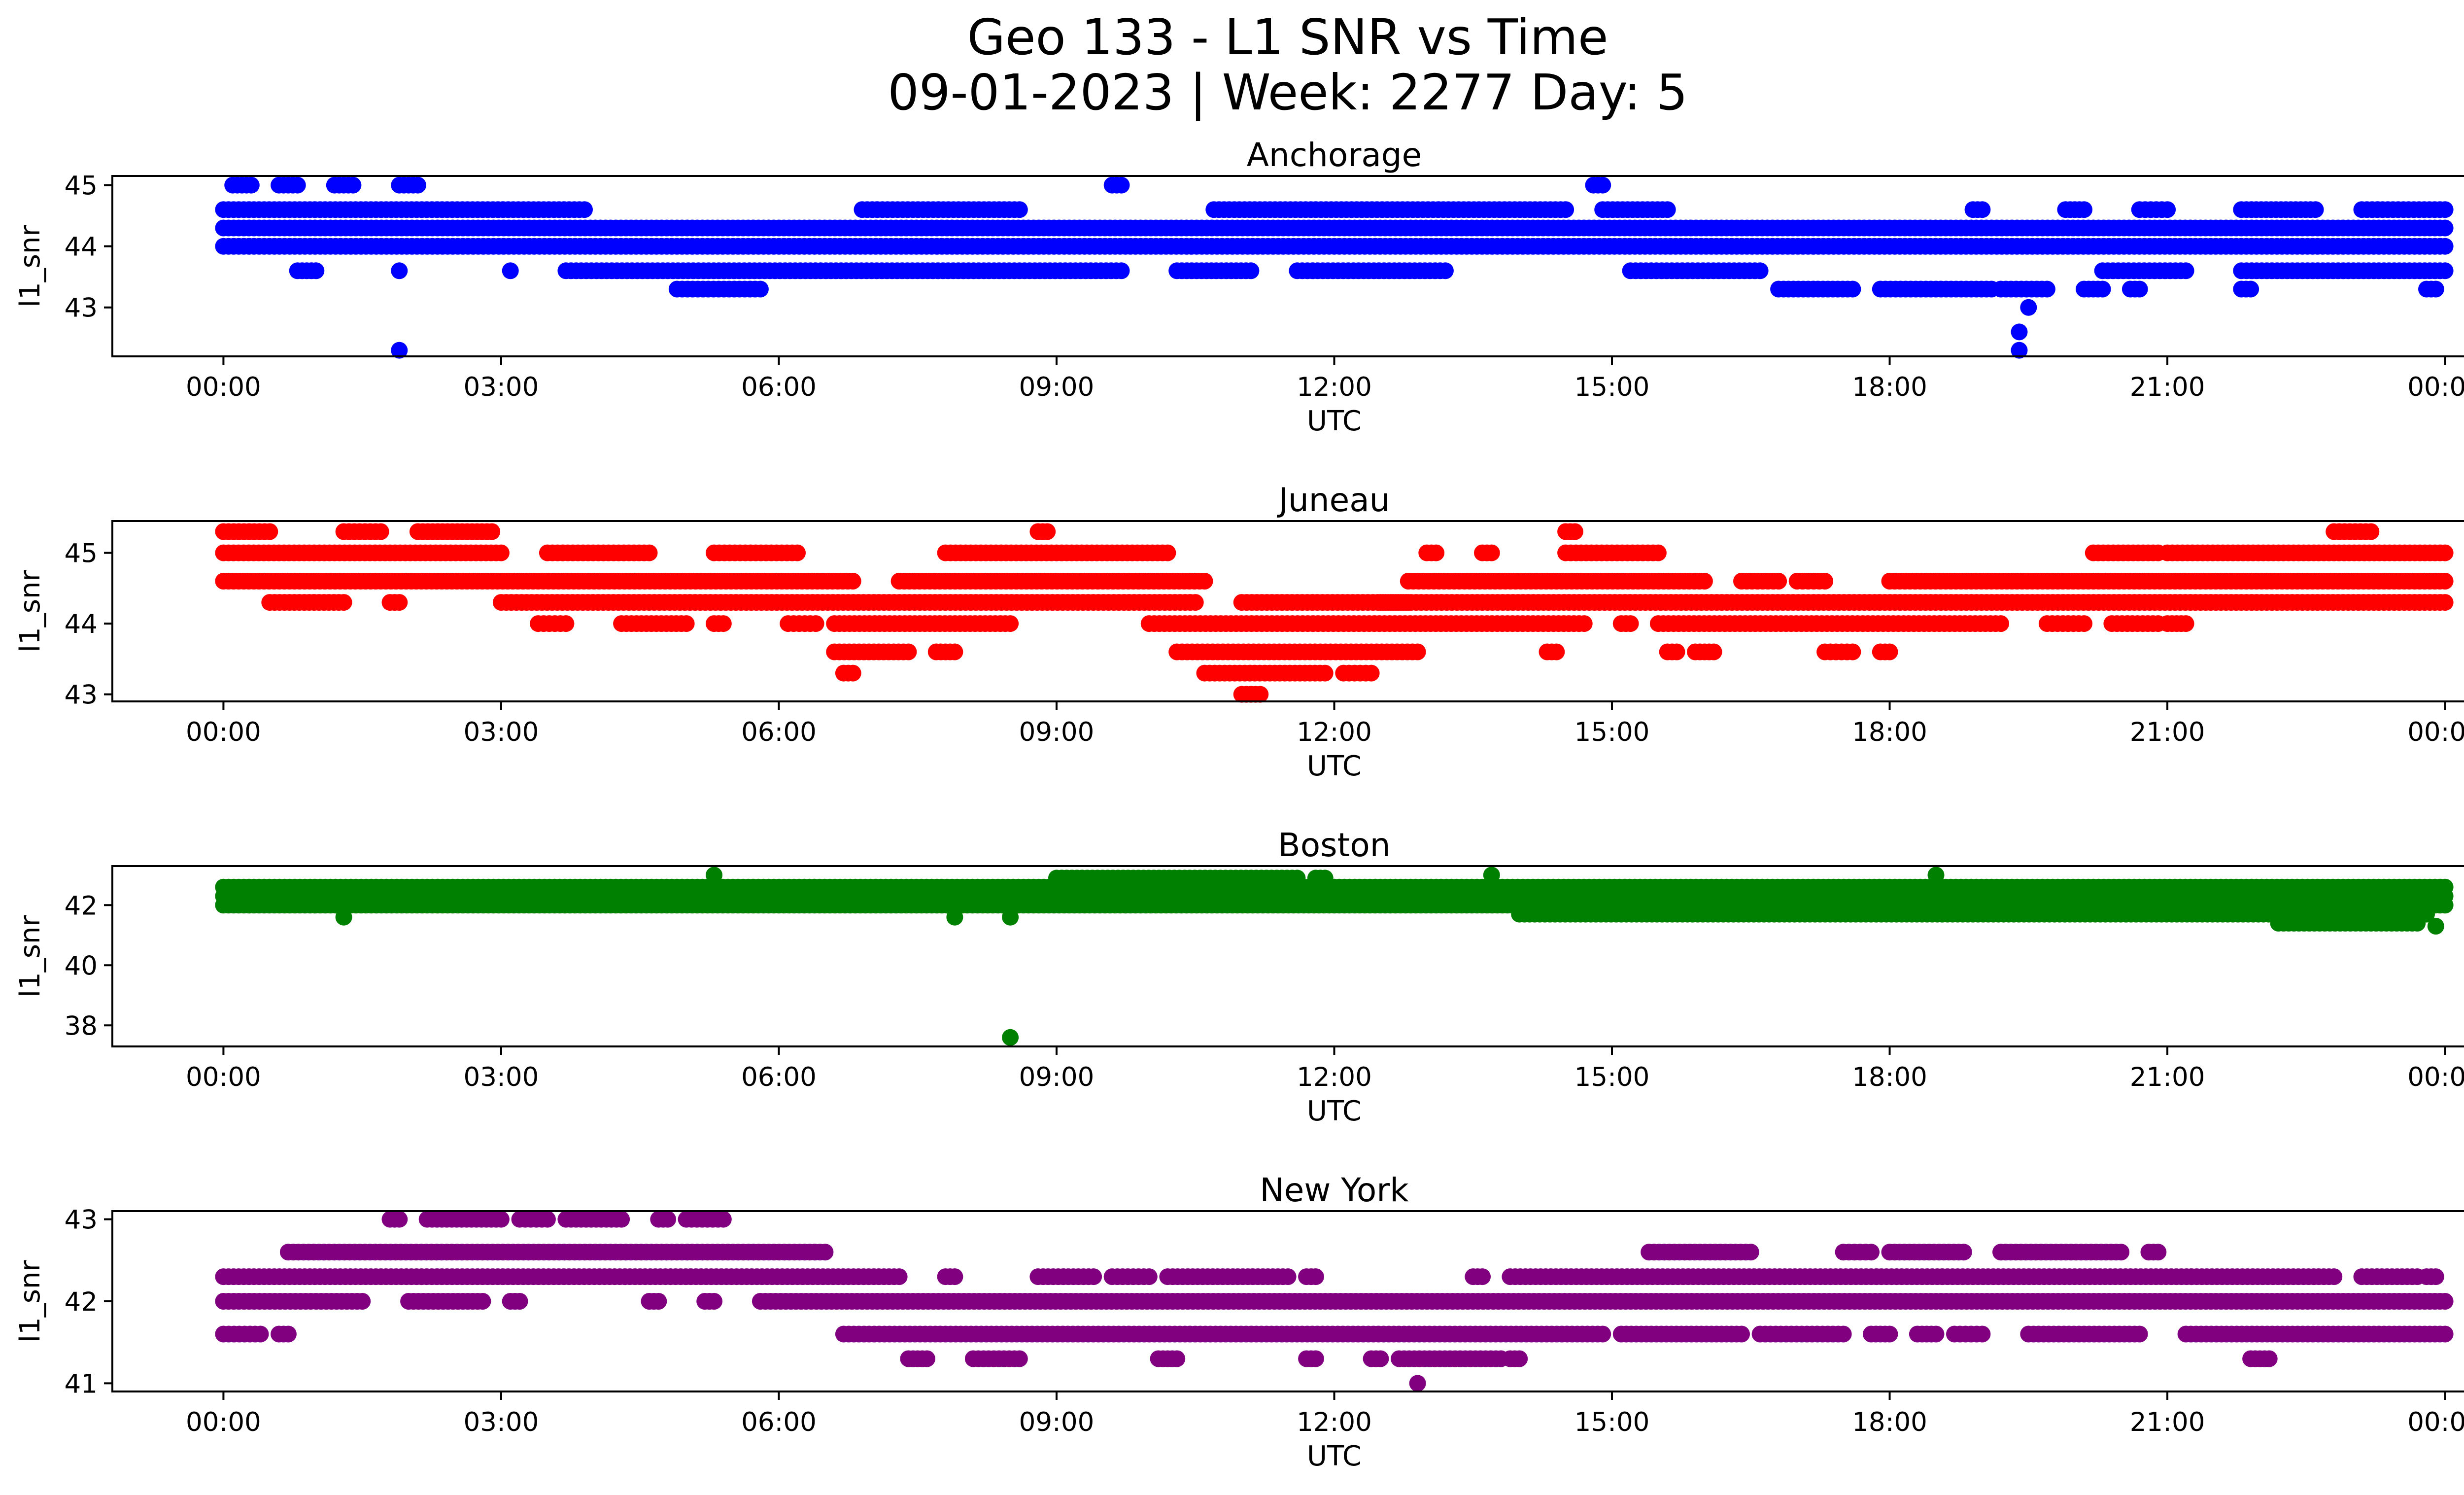 The height and width of the screenshot is (1495, 2464). Describe the element at coordinates (1334, 1190) in the screenshot. I see `subplot-title: New York` at that location.